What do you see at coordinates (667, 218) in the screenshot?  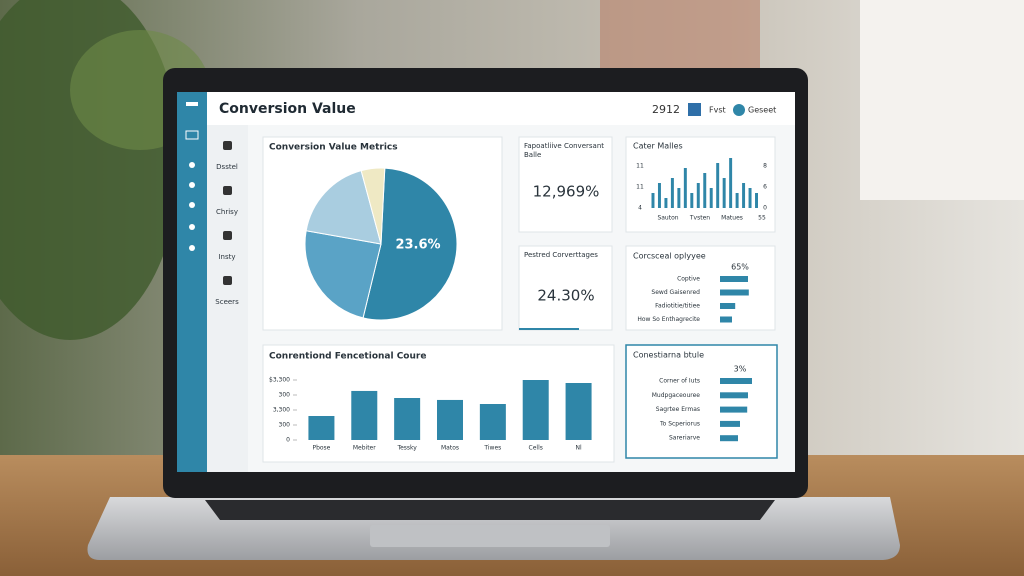 I see `x-label: Sauton` at bounding box center [667, 218].